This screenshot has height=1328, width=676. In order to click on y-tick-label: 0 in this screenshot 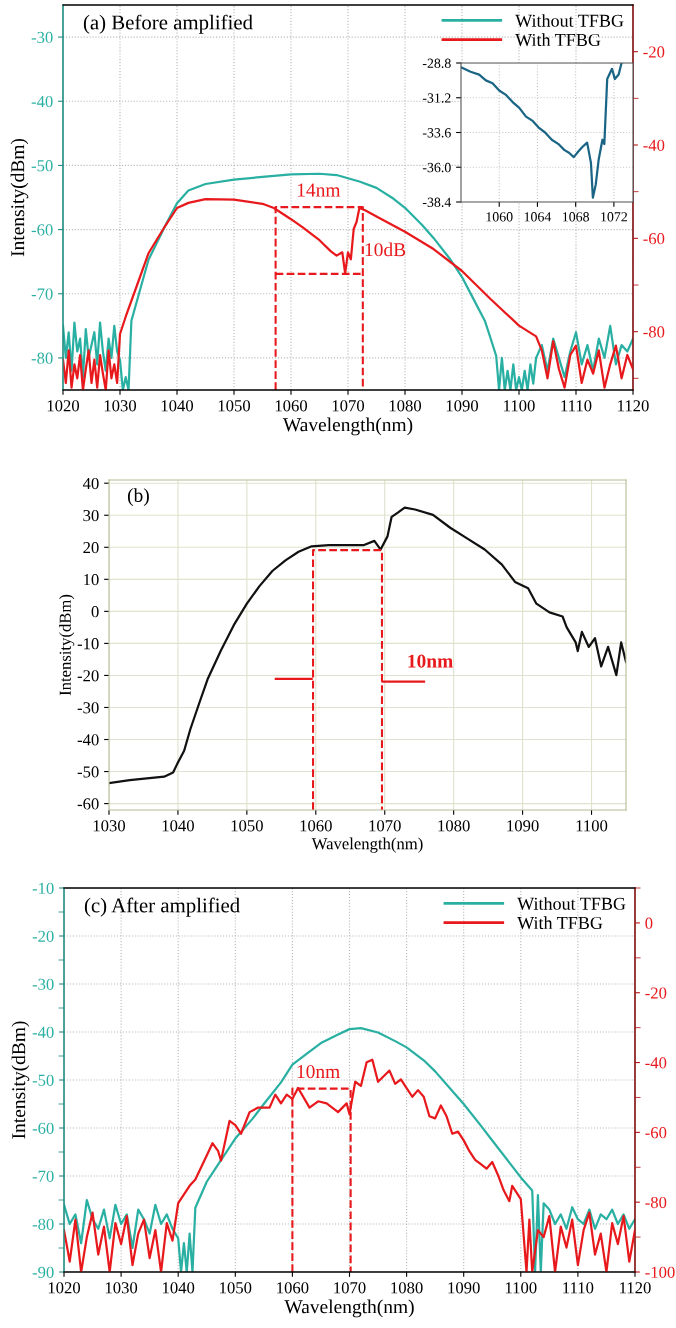, I will do `click(95, 612)`.